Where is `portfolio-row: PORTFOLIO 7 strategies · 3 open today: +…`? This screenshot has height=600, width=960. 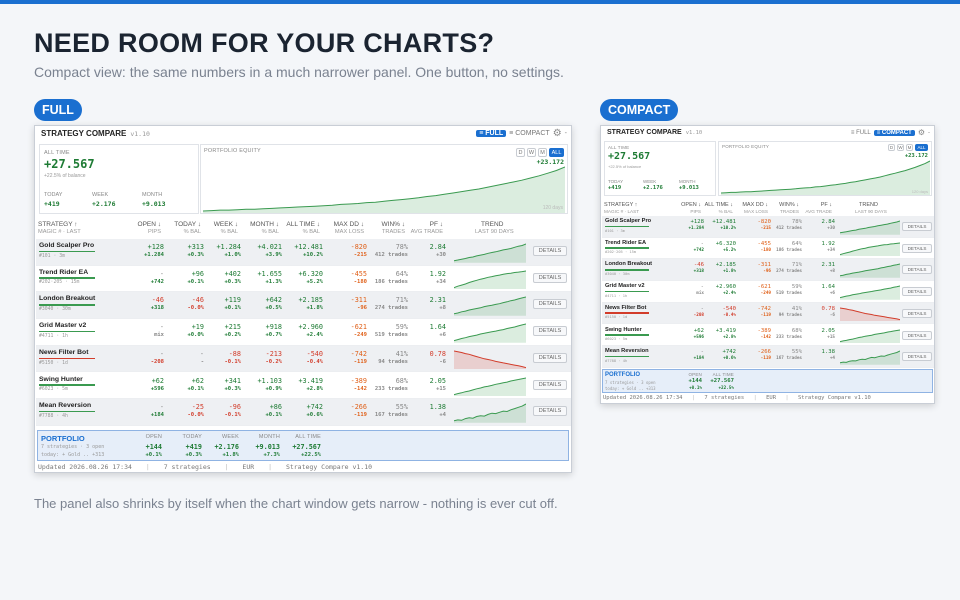 portfolio-row: PORTFOLIO 7 strategies · 3 open today: +… is located at coordinates (303, 445).